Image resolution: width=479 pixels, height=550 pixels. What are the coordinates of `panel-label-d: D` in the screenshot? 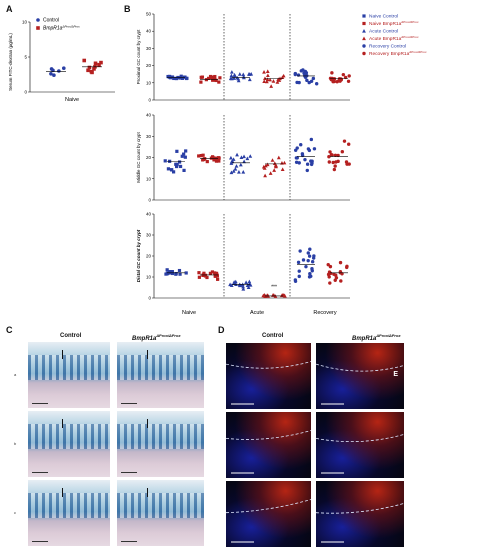 It's located at (221, 330).